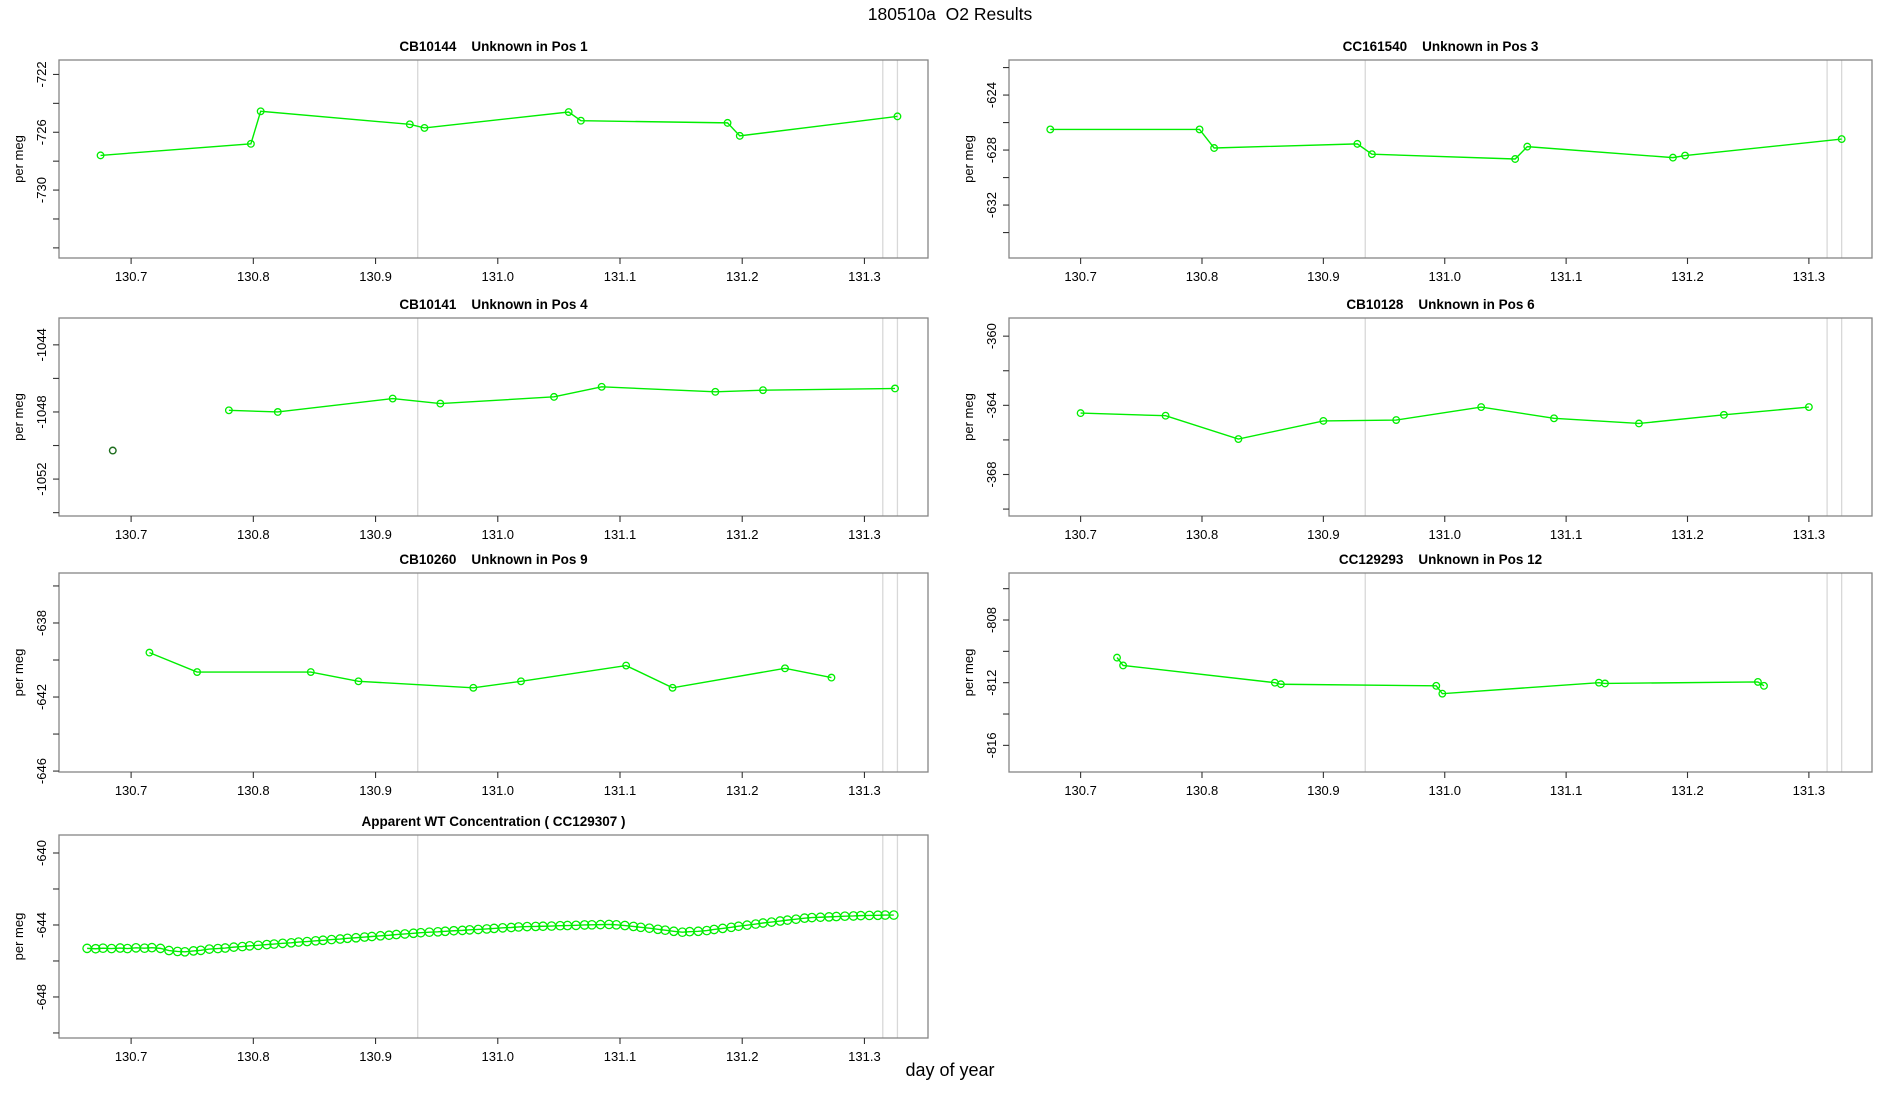 The width and height of the screenshot is (1900, 1100). I want to click on y-tick-label: -640, so click(41, 853).